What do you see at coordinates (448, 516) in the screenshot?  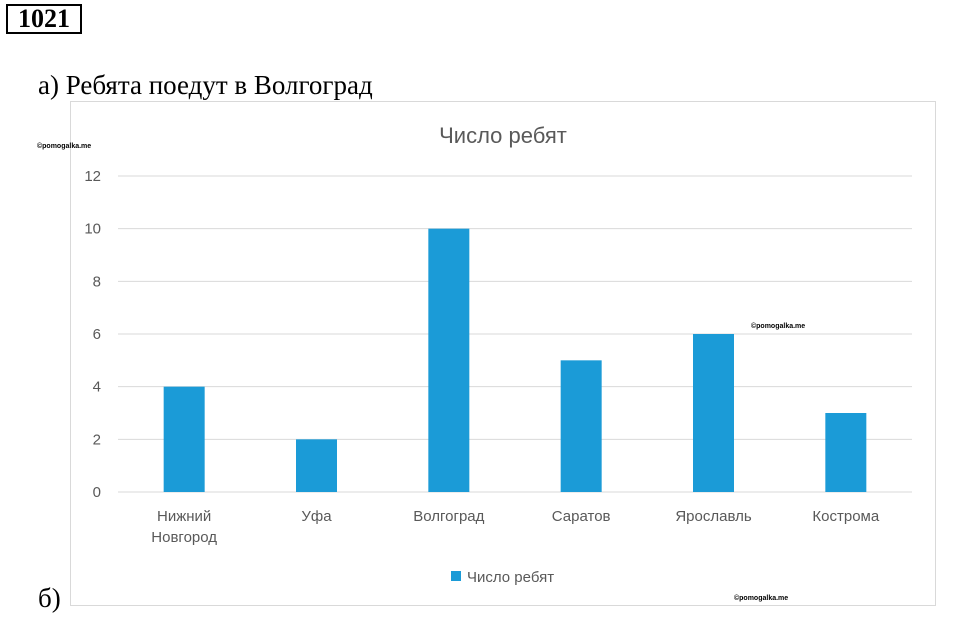 I see `x-tick-label: Волгоград` at bounding box center [448, 516].